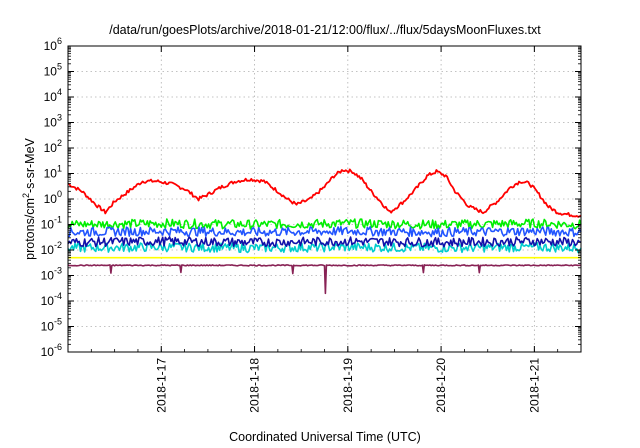 The height and width of the screenshot is (448, 640). I want to click on y-tick-label: 10¹, so click(53, 172).